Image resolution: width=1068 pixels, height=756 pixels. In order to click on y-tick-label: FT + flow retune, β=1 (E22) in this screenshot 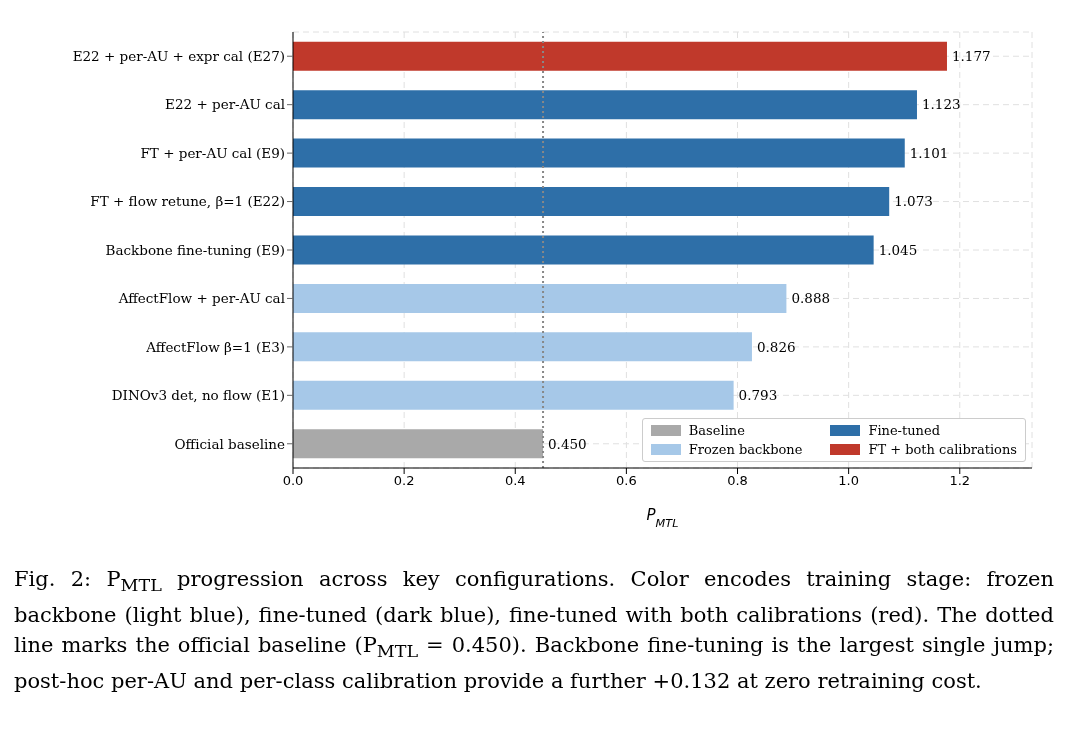, I will do `click(187, 201)`.